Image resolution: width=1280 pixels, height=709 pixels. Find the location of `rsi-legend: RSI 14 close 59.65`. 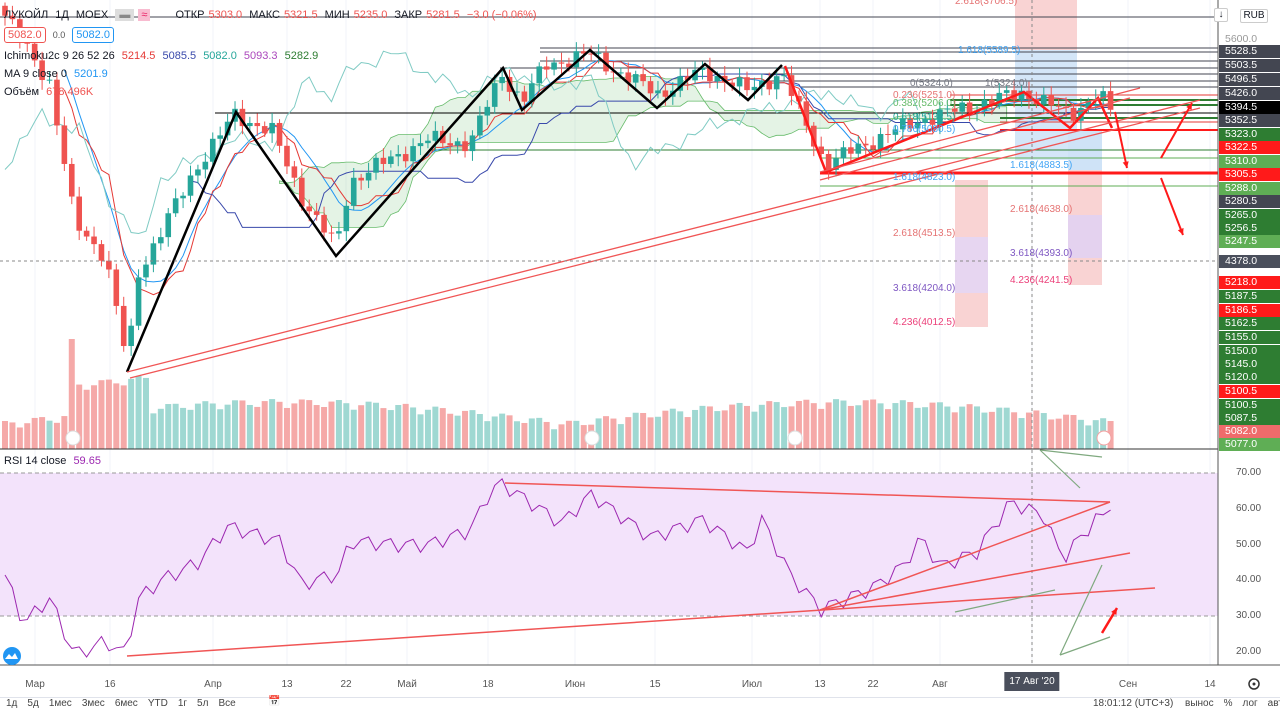

rsi-legend: RSI 14 close 59.65 is located at coordinates (52, 461).